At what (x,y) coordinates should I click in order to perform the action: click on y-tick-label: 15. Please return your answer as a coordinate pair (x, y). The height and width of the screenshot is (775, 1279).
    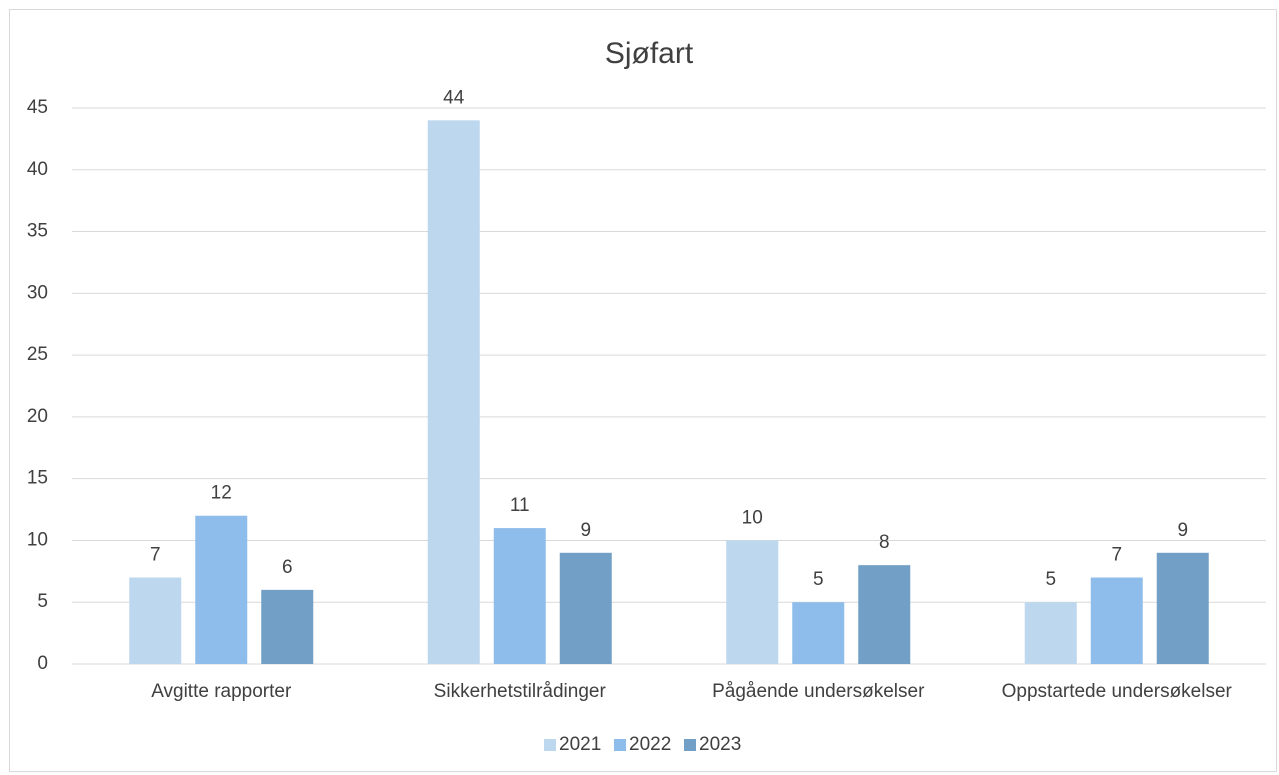
    Looking at the image, I should click on (37, 478).